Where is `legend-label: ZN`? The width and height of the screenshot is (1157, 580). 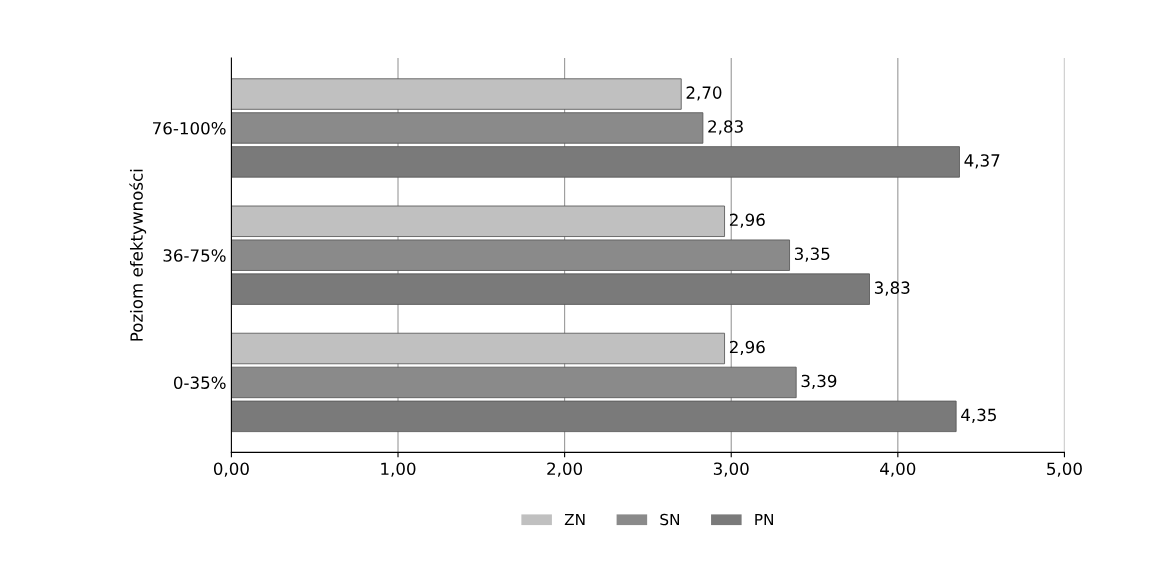
legend-label: ZN is located at coordinates (574, 519).